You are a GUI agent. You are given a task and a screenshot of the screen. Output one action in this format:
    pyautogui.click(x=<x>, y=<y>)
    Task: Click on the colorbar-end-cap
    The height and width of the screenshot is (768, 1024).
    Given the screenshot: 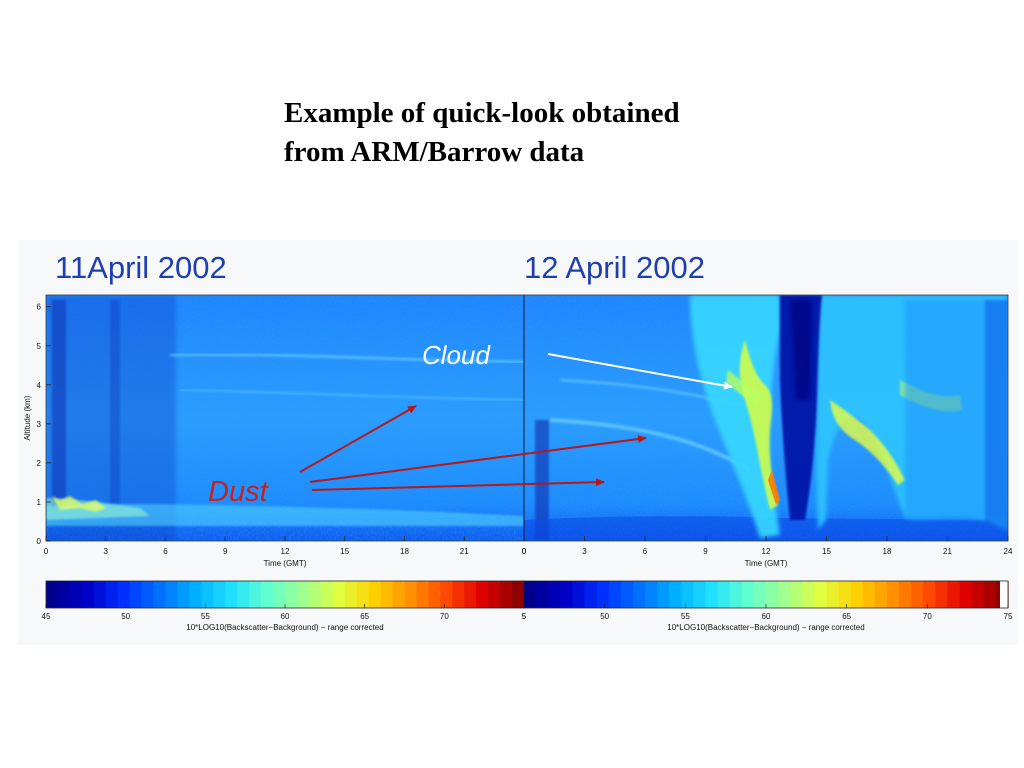 What is the action you would take?
    pyautogui.click(x=1004, y=594)
    